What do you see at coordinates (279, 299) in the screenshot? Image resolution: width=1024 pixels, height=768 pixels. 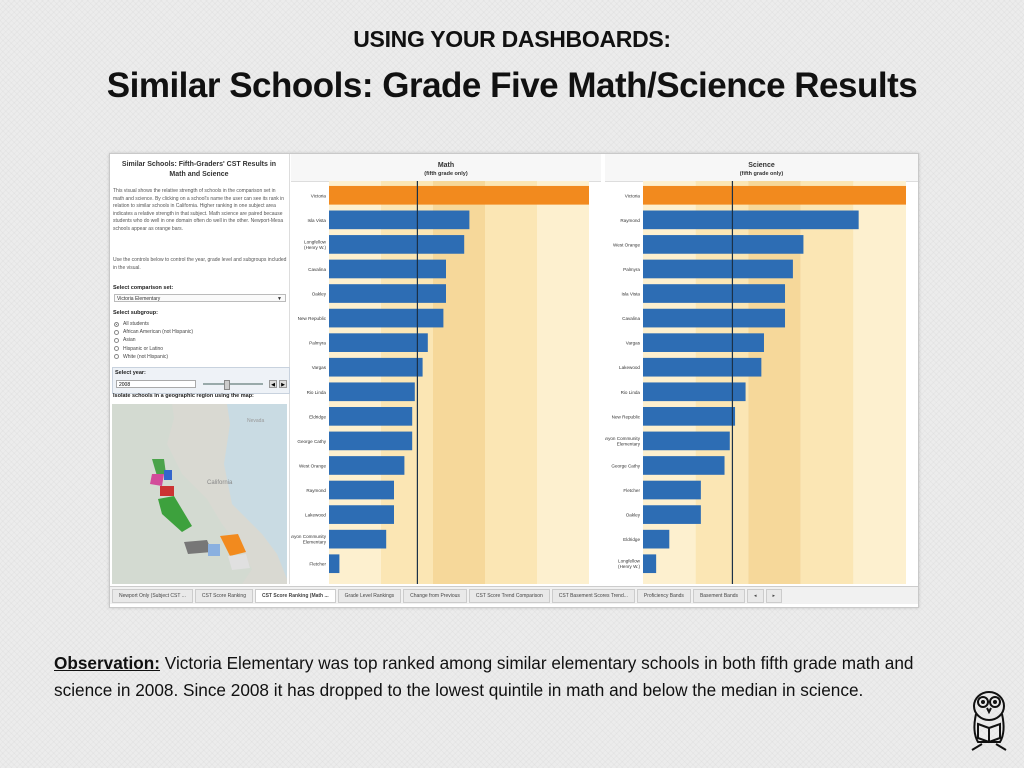 I see `chevron-down-icon: ▼` at bounding box center [279, 299].